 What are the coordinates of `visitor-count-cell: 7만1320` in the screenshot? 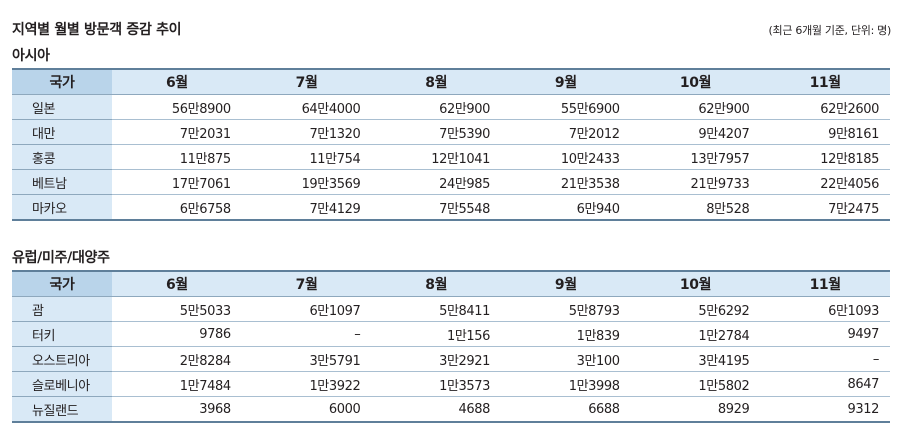 It's located at (306, 132).